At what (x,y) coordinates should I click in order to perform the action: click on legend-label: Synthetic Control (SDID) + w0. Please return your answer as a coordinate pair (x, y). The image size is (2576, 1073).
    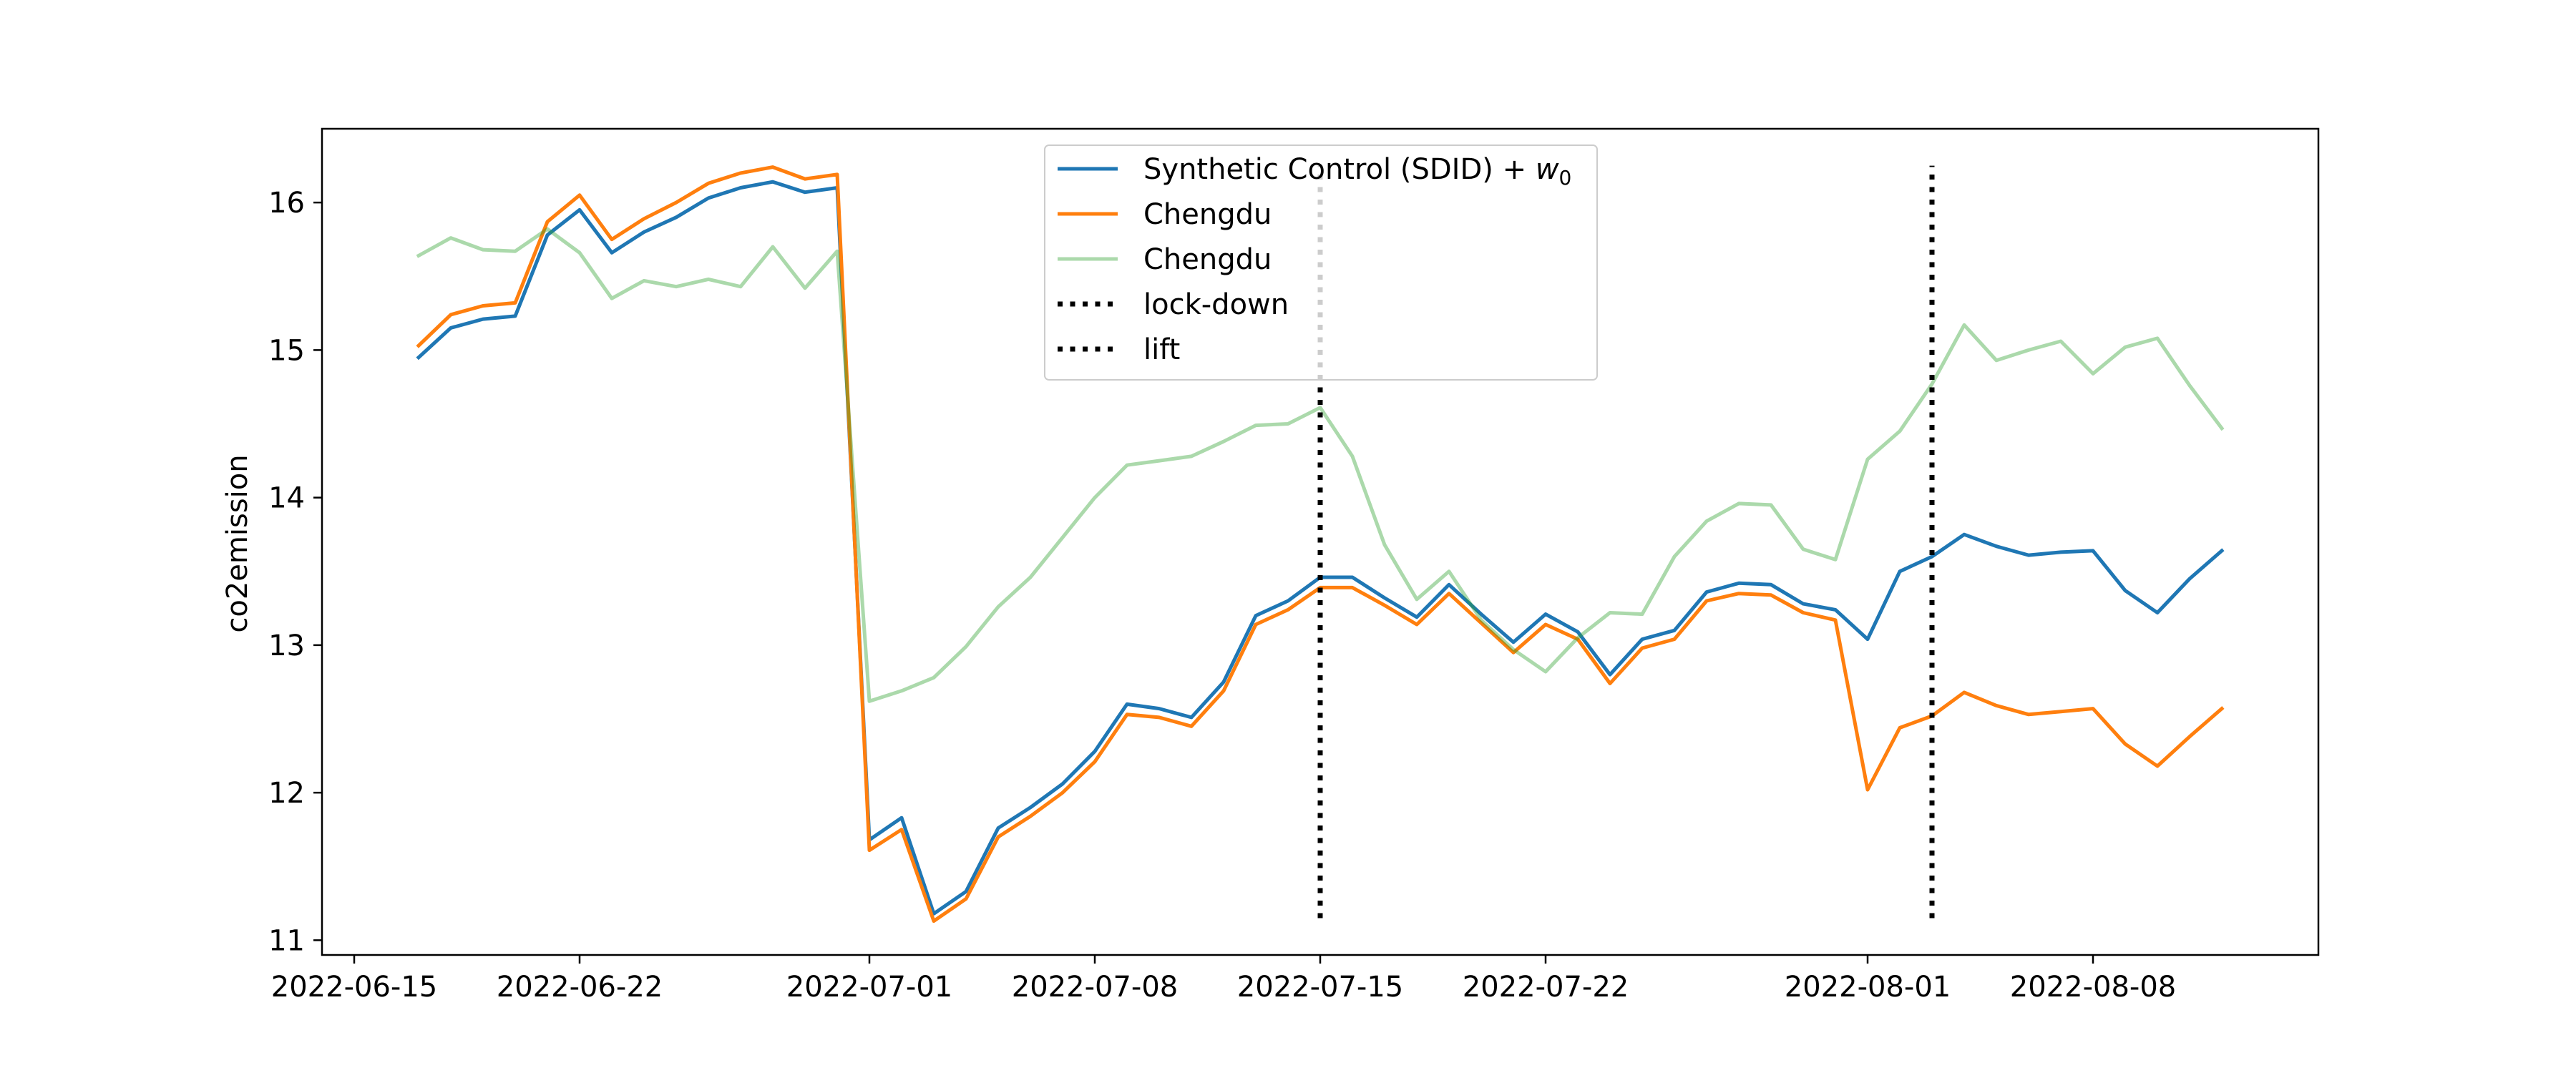
    Looking at the image, I should click on (1357, 171).